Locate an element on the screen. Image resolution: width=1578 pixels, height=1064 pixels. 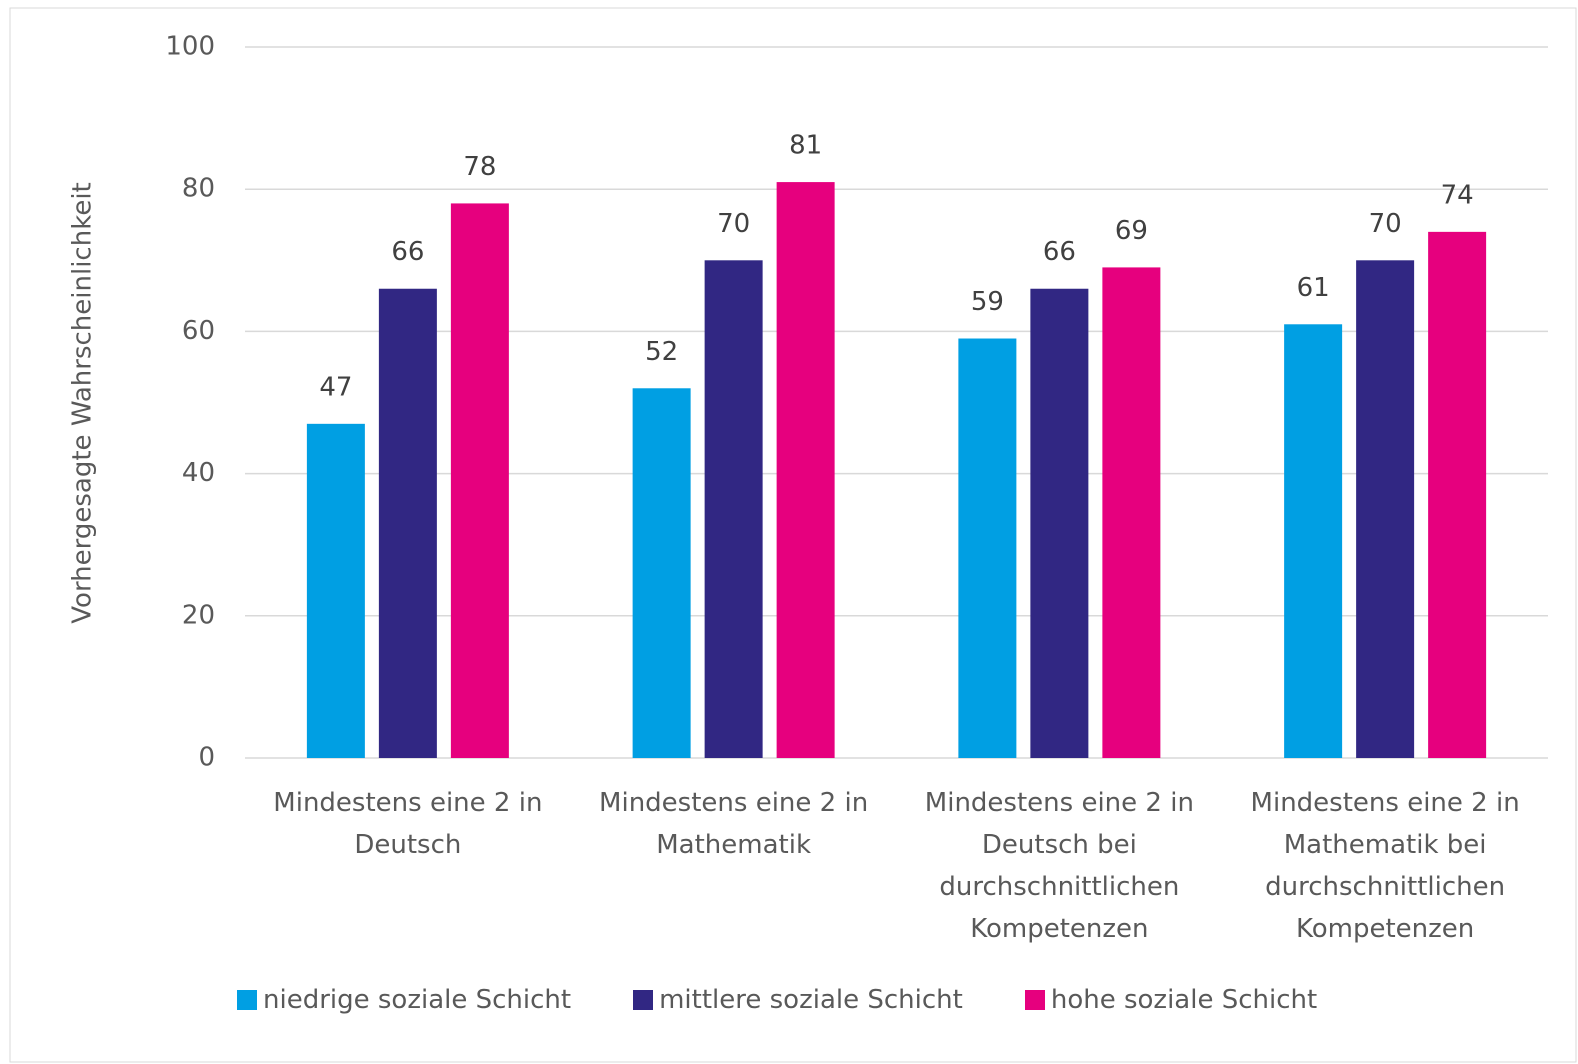
legend-item: hohe soziale Schicht is located at coordinates (1171, 1000).